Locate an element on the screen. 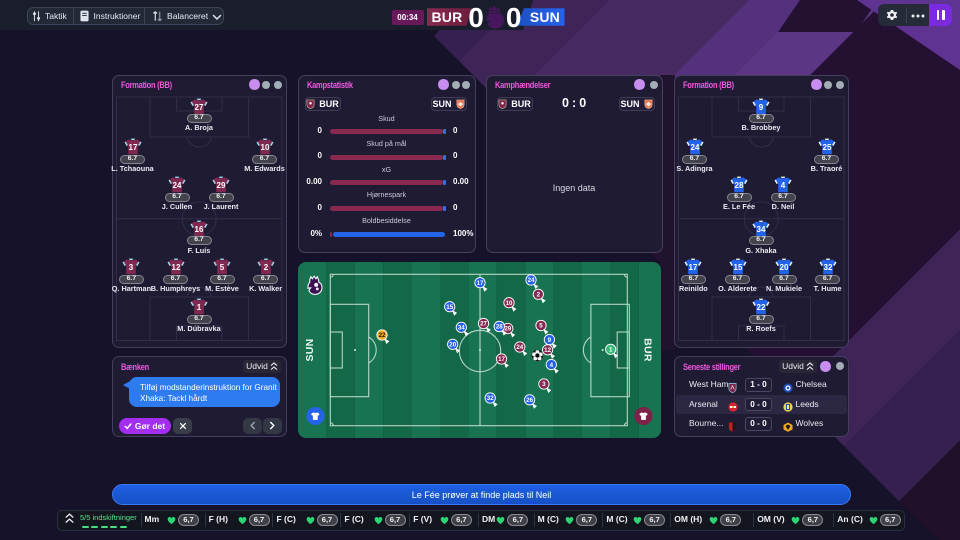  svg-text: 25 is located at coordinates (826, 147).